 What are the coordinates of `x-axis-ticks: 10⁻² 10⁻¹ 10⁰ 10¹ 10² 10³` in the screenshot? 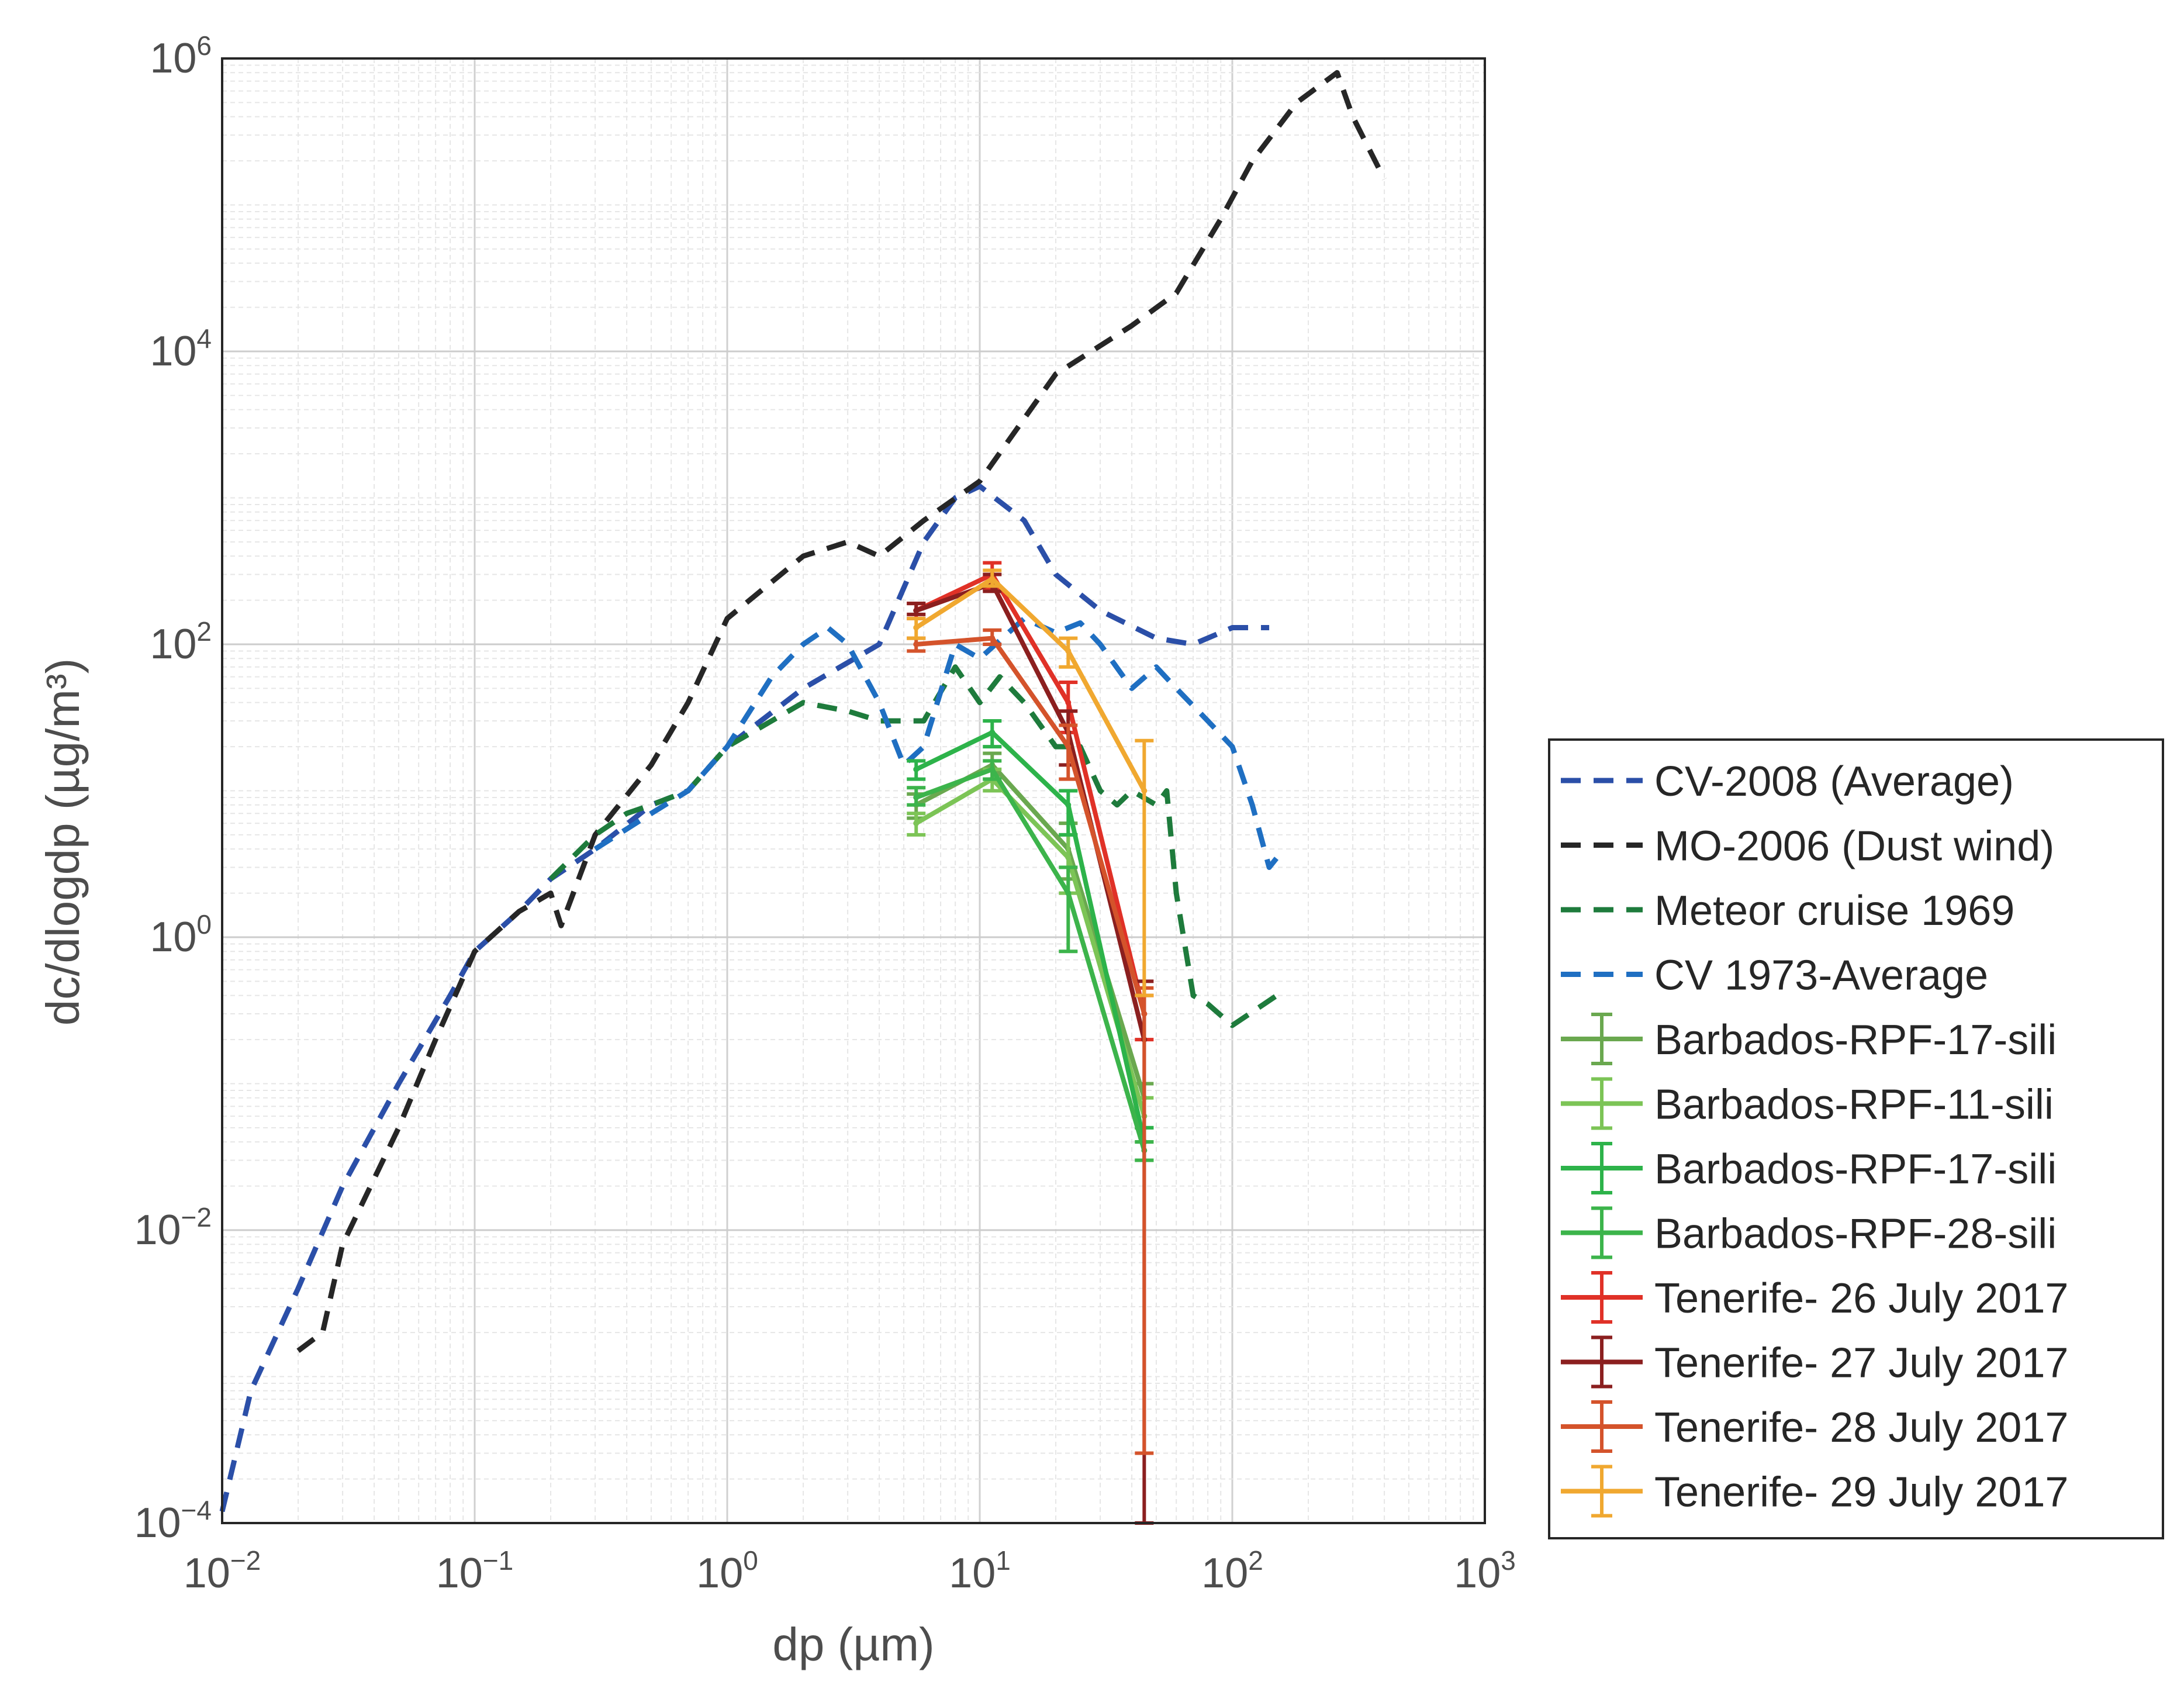 It's located at (850, 1571).